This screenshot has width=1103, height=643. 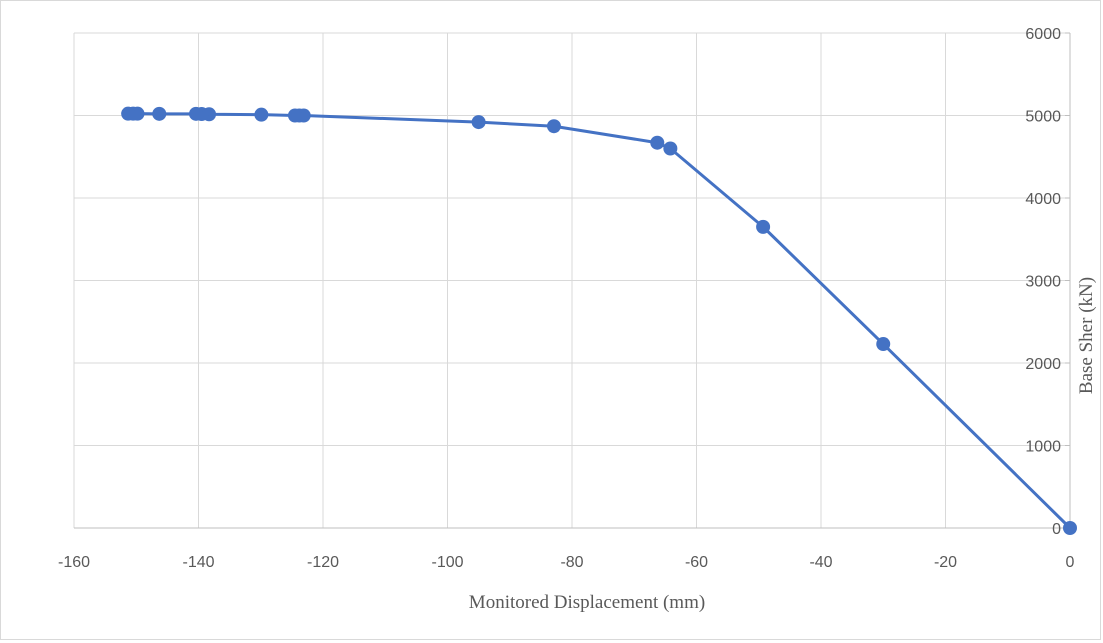 What do you see at coordinates (447, 562) in the screenshot?
I see `x-tick-label: -100` at bounding box center [447, 562].